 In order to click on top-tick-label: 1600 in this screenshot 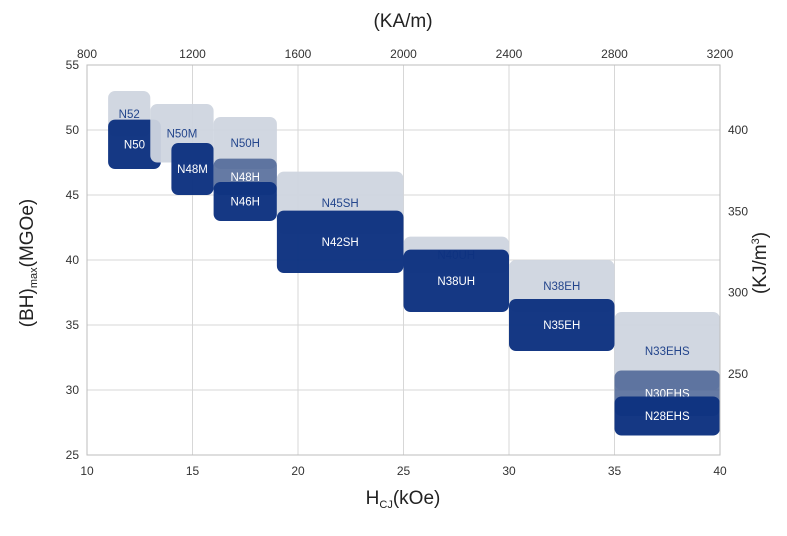, I will do `click(298, 54)`.